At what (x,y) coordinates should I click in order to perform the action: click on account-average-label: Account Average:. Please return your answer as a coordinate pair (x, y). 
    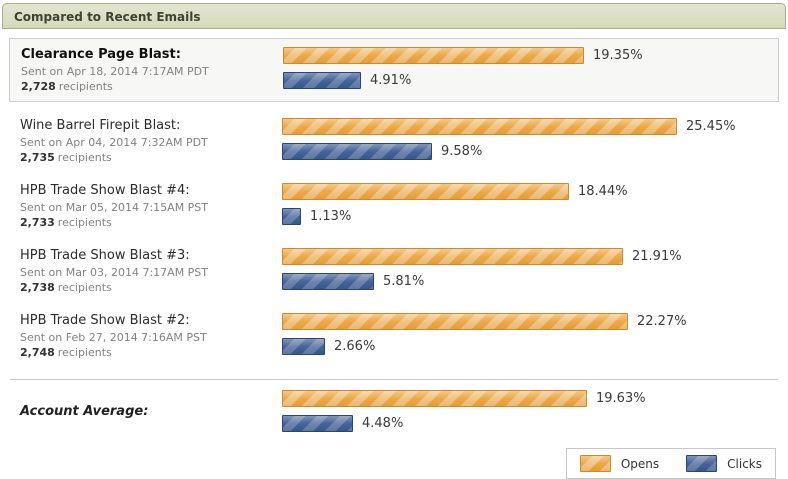
    Looking at the image, I should click on (84, 411).